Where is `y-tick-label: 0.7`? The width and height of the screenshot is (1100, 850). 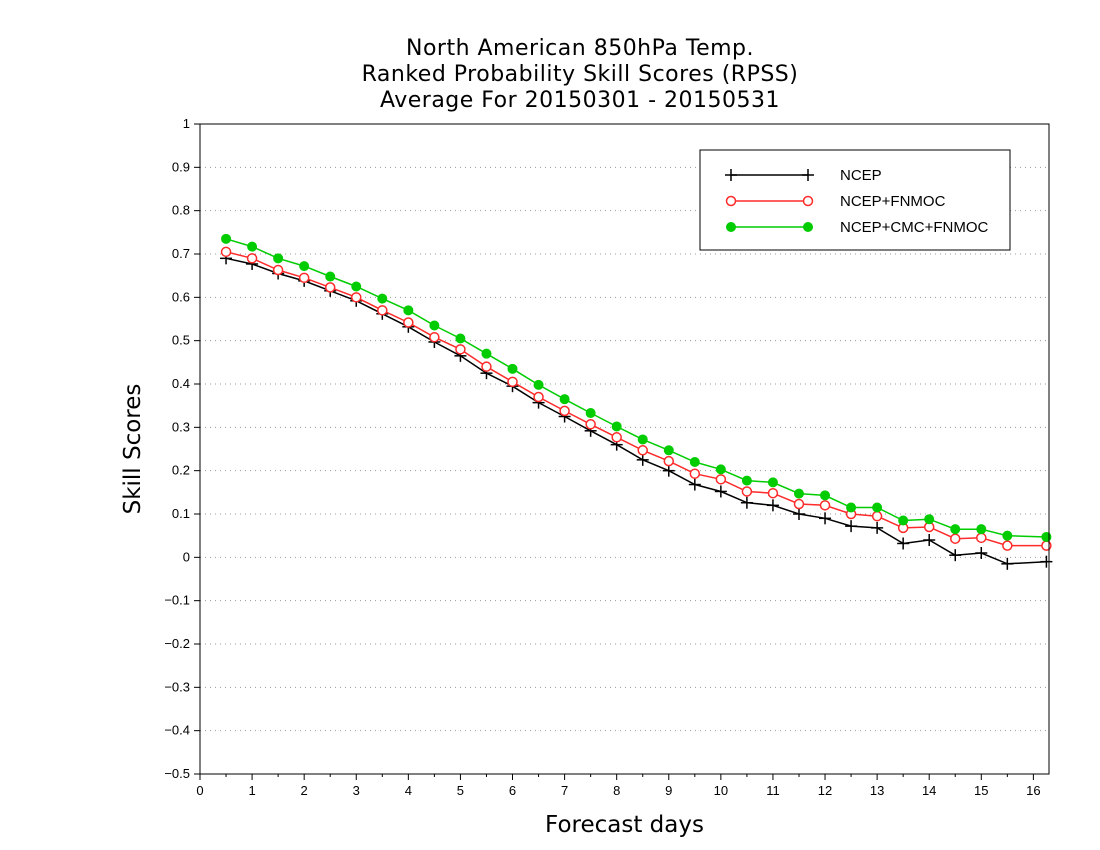 y-tick-label: 0.7 is located at coordinates (181, 253).